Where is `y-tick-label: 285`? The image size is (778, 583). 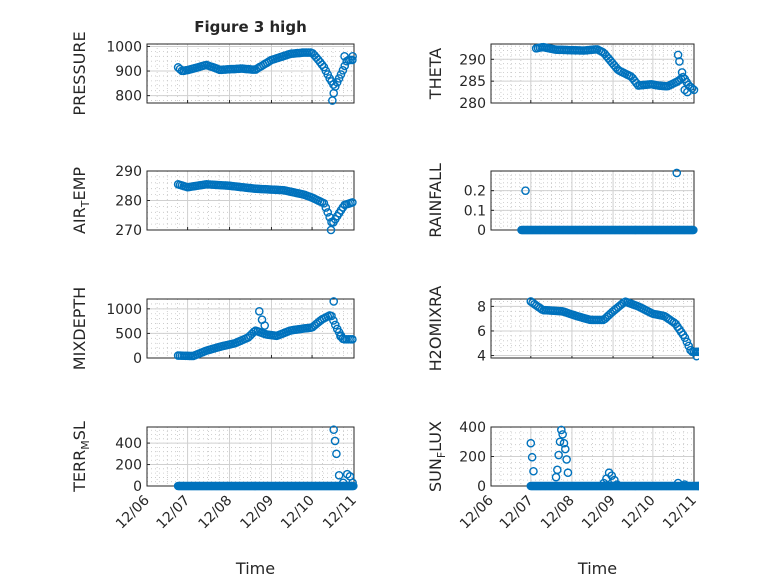
y-tick-label: 285 is located at coordinates (472, 82).